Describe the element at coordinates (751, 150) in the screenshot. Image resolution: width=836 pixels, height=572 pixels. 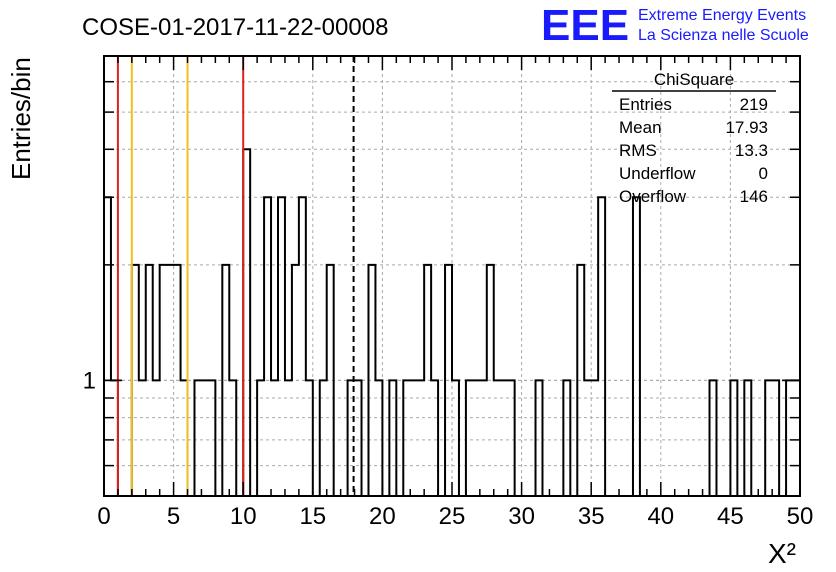
I see `stats-value-rms: 13.3` at that location.